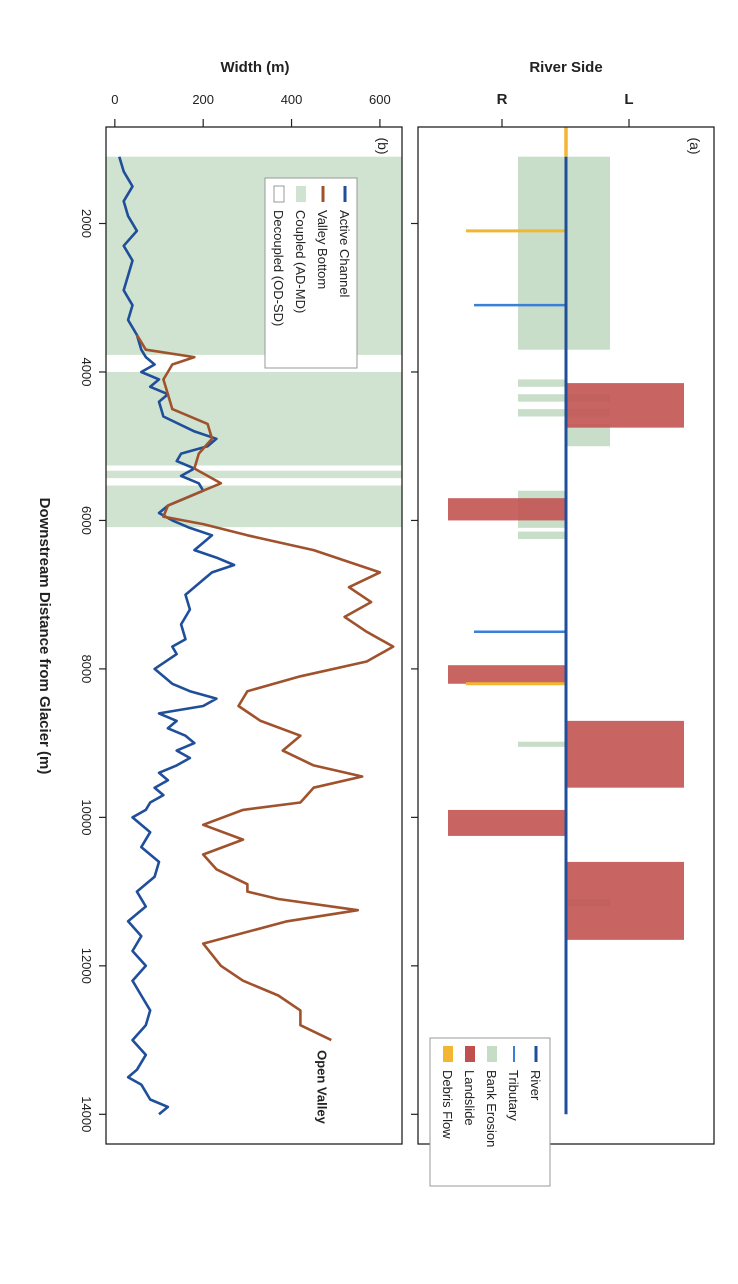  What do you see at coordinates (300, 261) in the screenshot?
I see `legend-b-label-2: Coupled (AD-MD)` at bounding box center [300, 261].